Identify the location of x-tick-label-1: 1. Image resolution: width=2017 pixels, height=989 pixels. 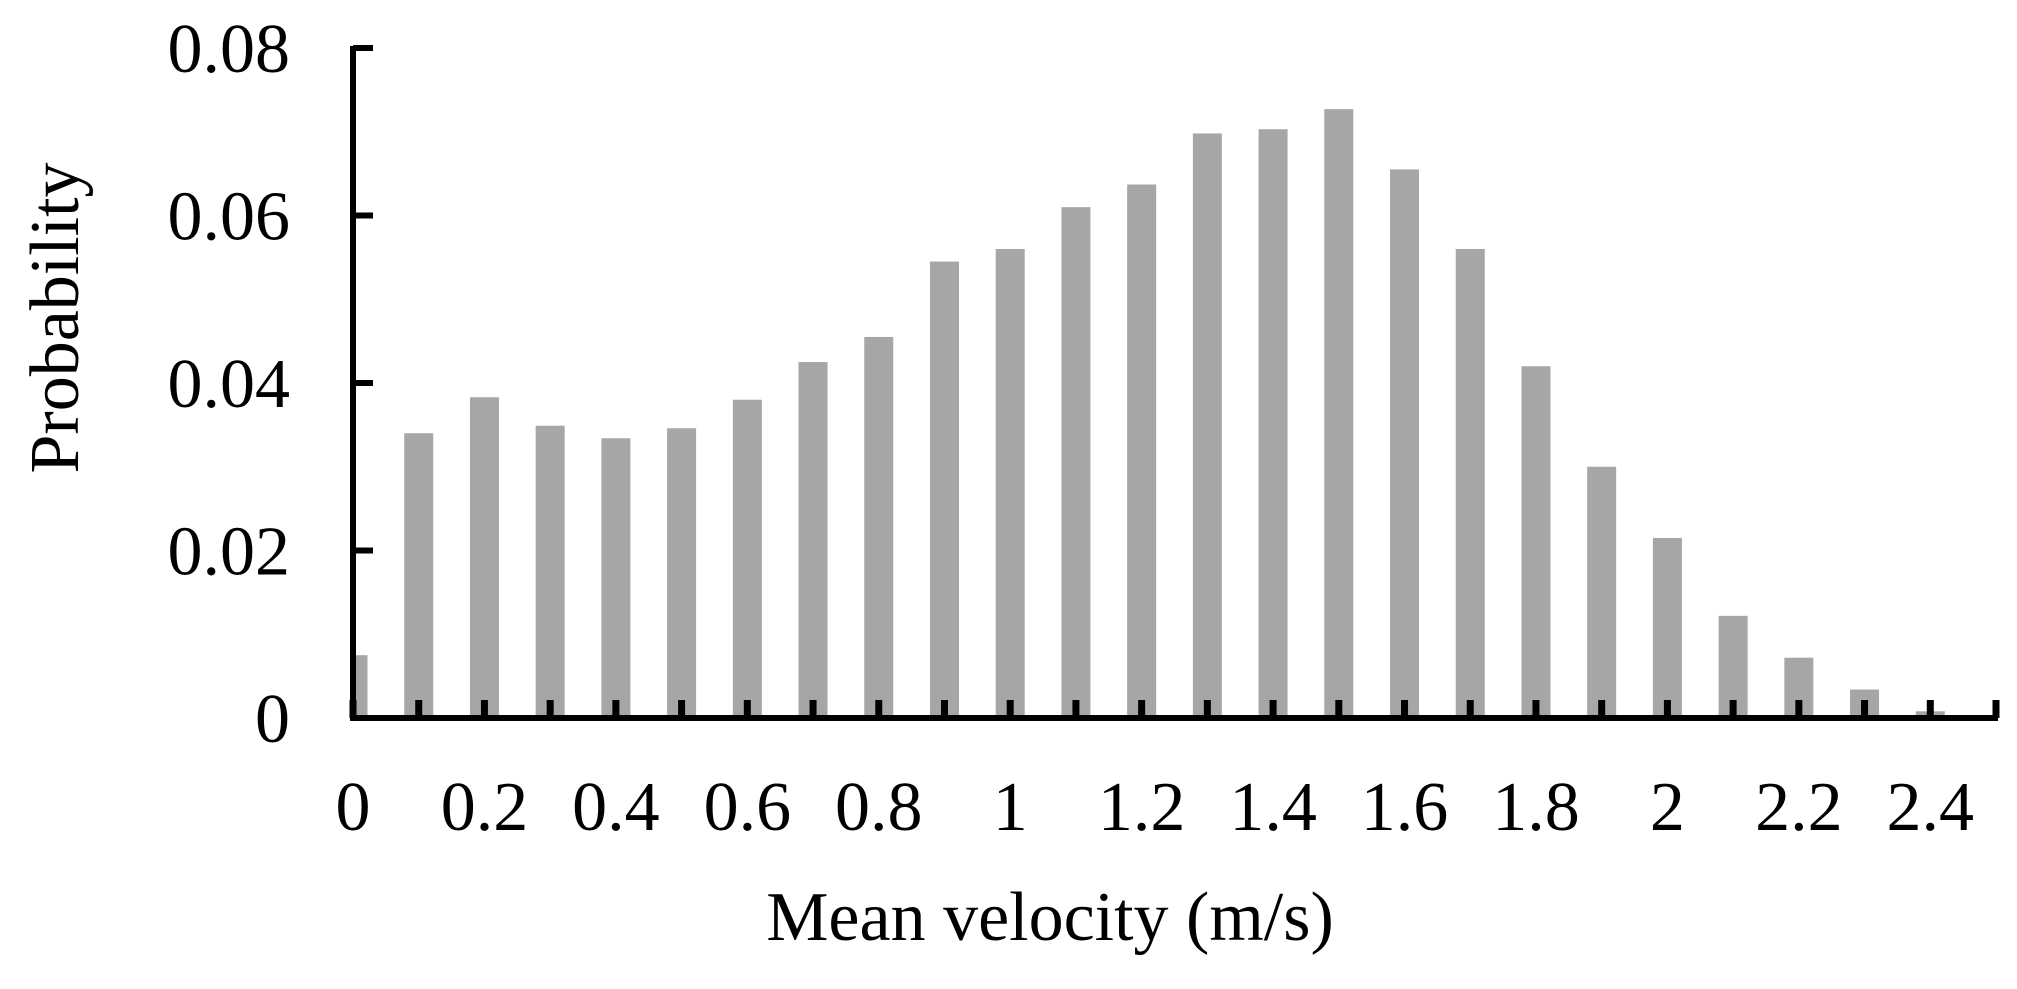
(1010, 807).